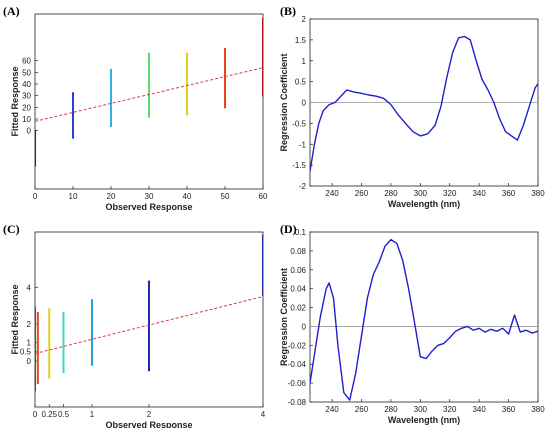  Describe the element at coordinates (301, 232) in the screenshot. I see `y-tick-label: 0.1` at that location.